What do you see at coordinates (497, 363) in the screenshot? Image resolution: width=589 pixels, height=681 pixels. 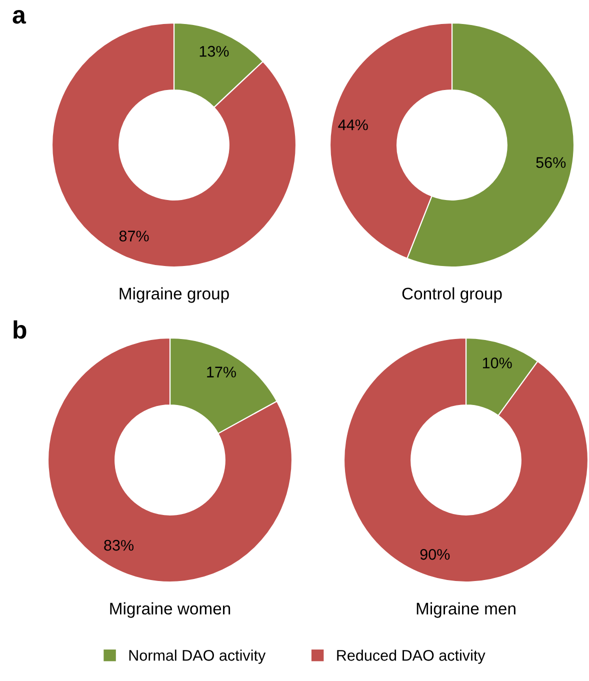 I see `data-label: 10%` at bounding box center [497, 363].